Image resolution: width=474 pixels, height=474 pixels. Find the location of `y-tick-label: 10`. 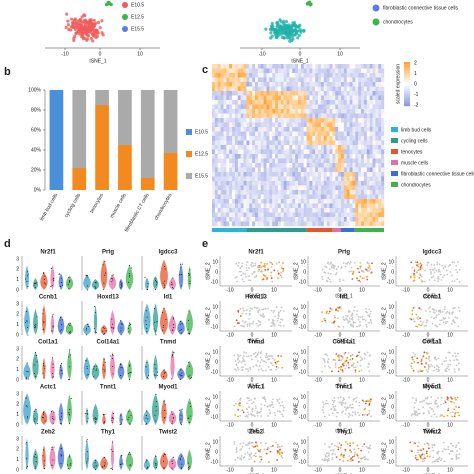

y-tick-label: 10 is located at coordinates (303, 307).